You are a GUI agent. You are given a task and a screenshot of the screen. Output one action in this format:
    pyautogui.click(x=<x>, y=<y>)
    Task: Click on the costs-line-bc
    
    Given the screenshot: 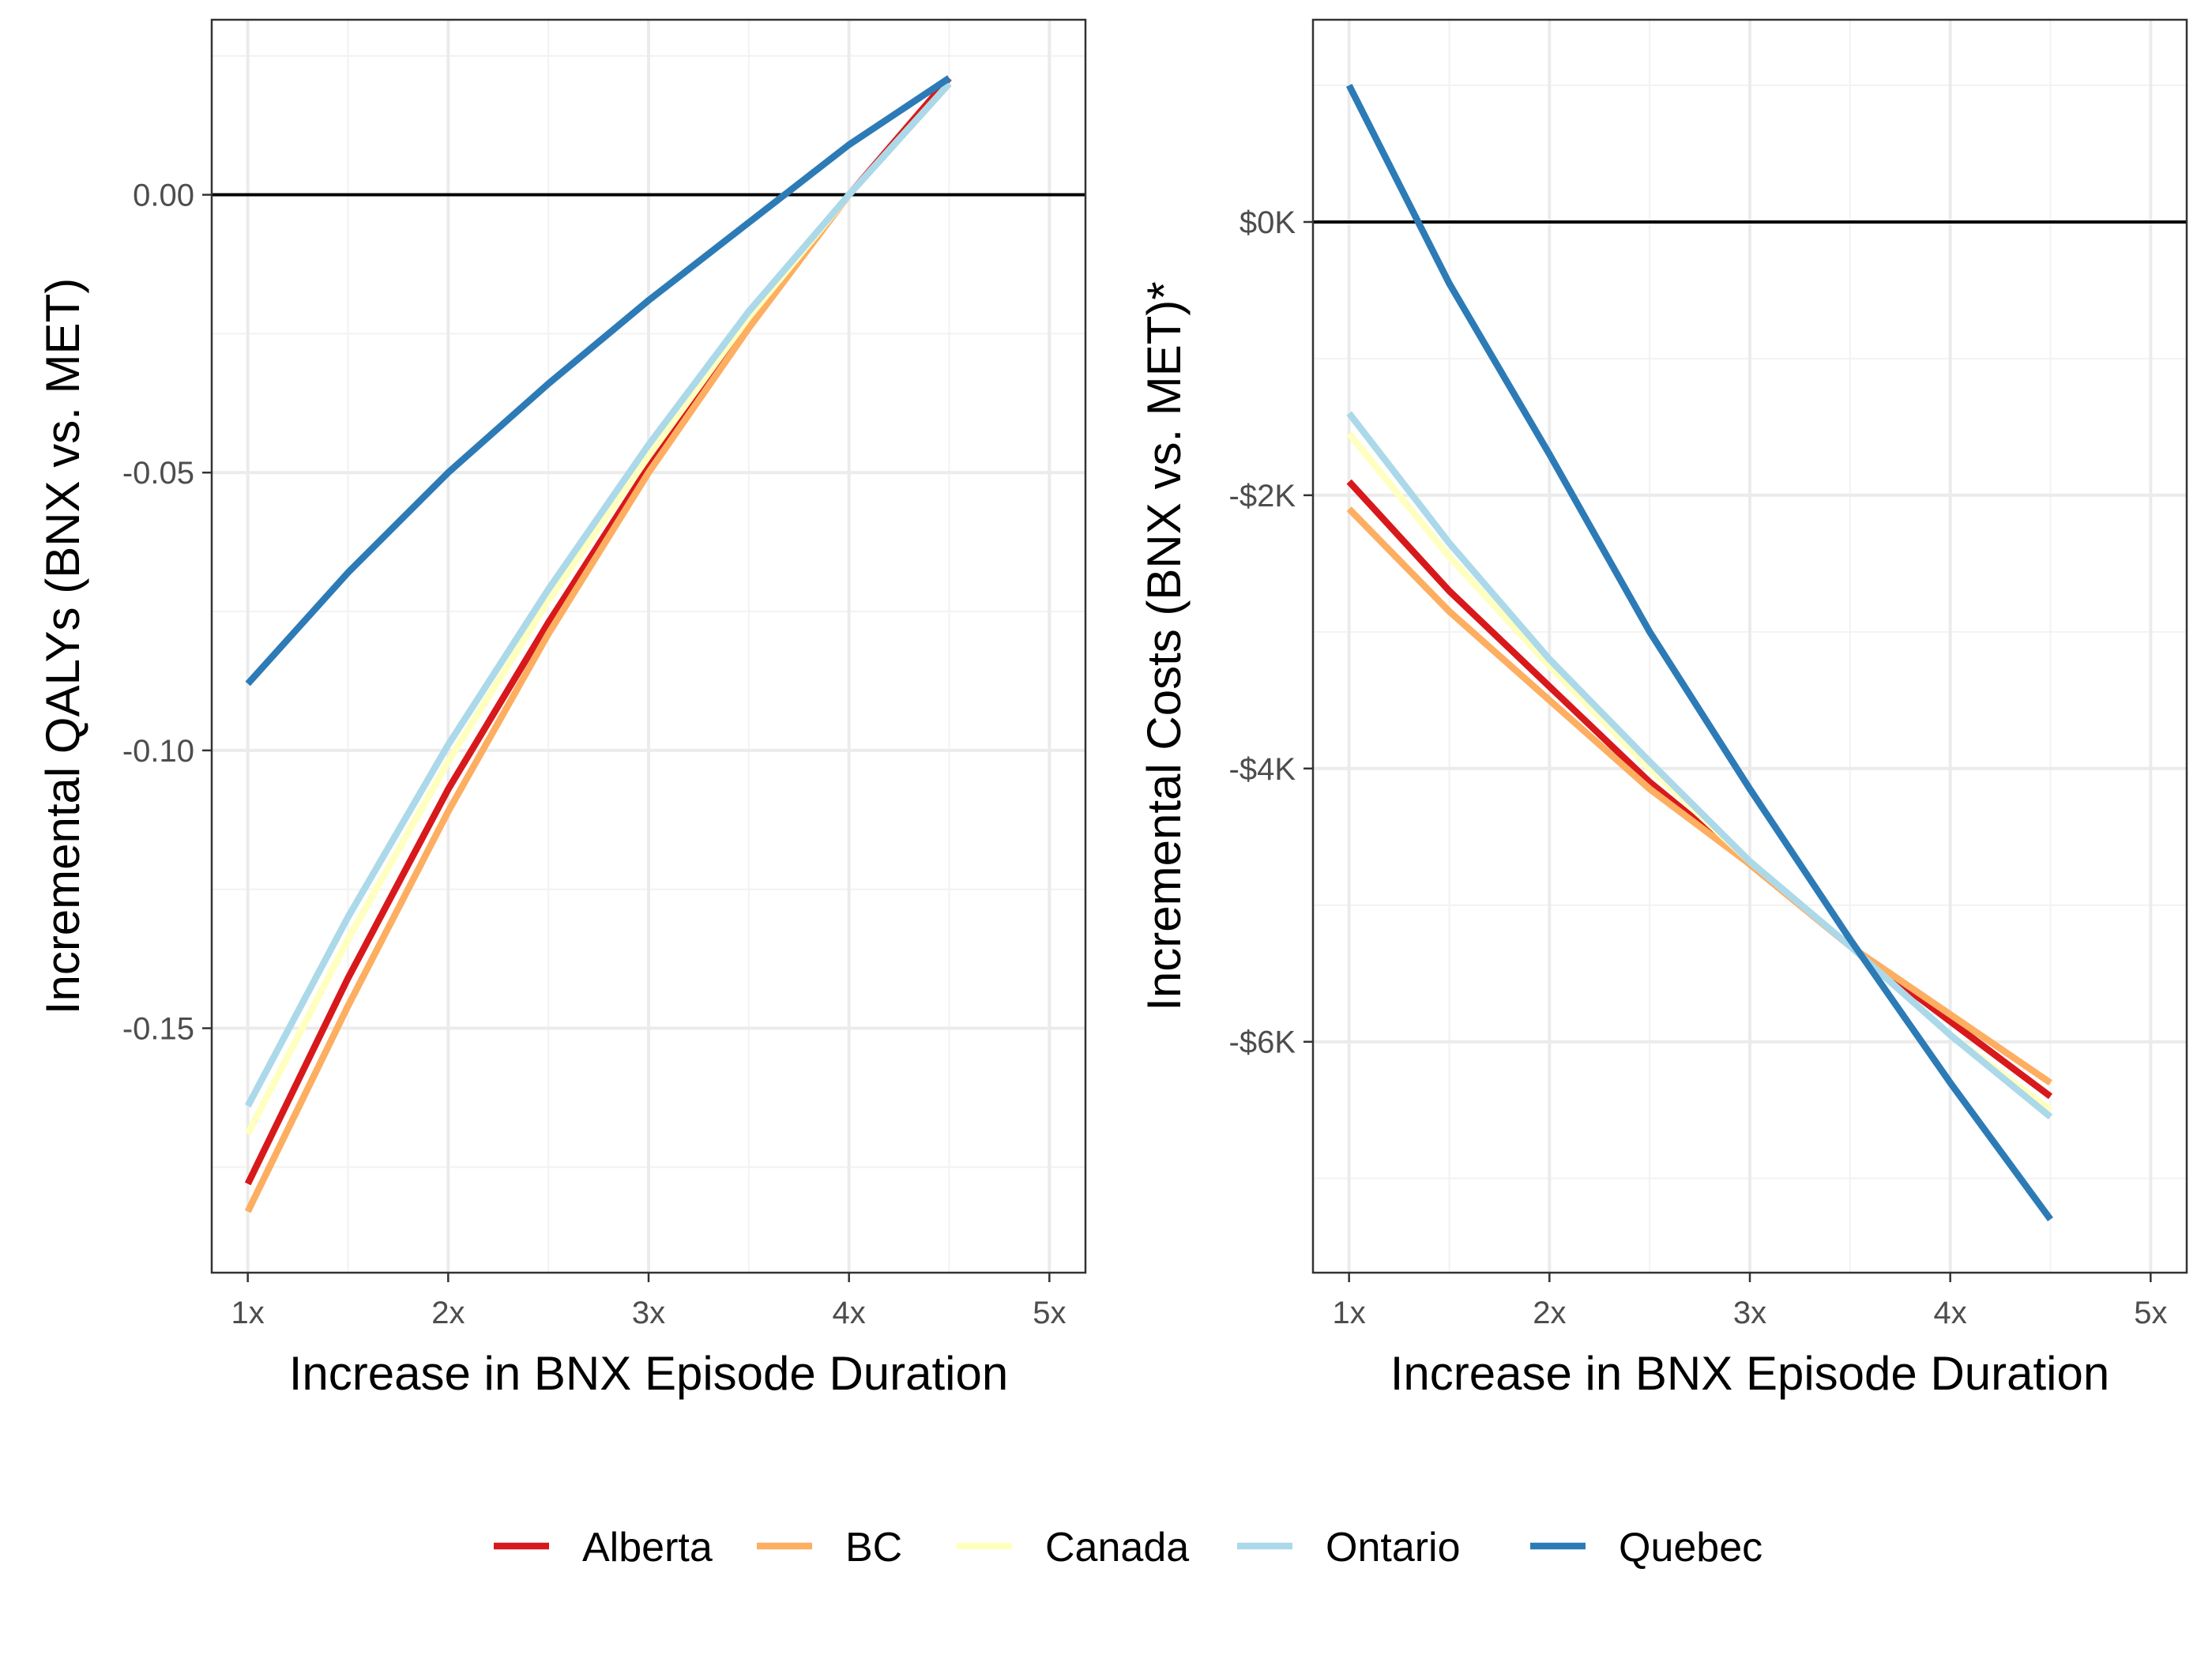 What is the action you would take?
    pyautogui.click(x=1699, y=796)
    